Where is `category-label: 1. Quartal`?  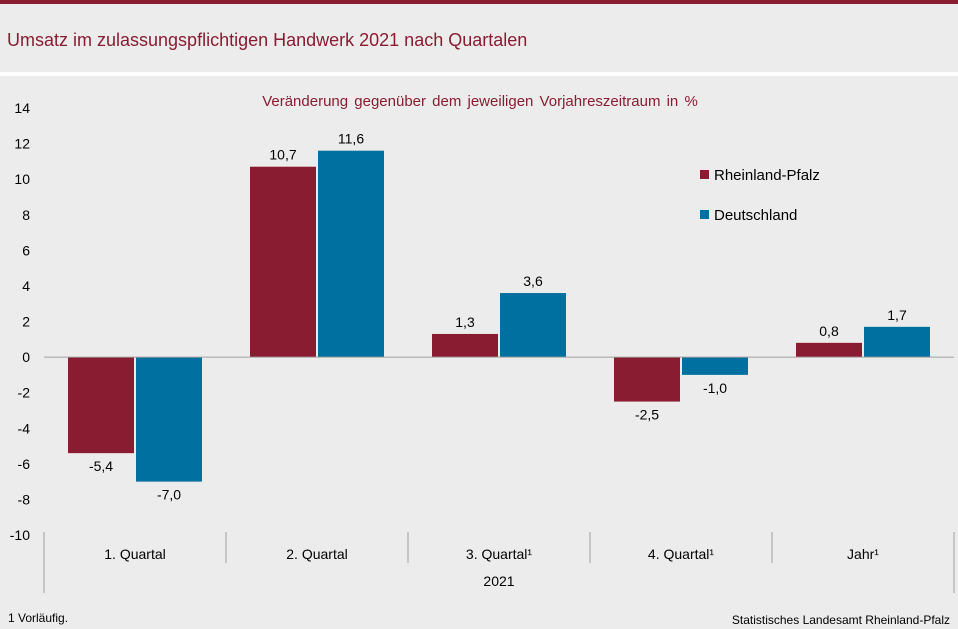 category-label: 1. Quartal is located at coordinates (134, 554).